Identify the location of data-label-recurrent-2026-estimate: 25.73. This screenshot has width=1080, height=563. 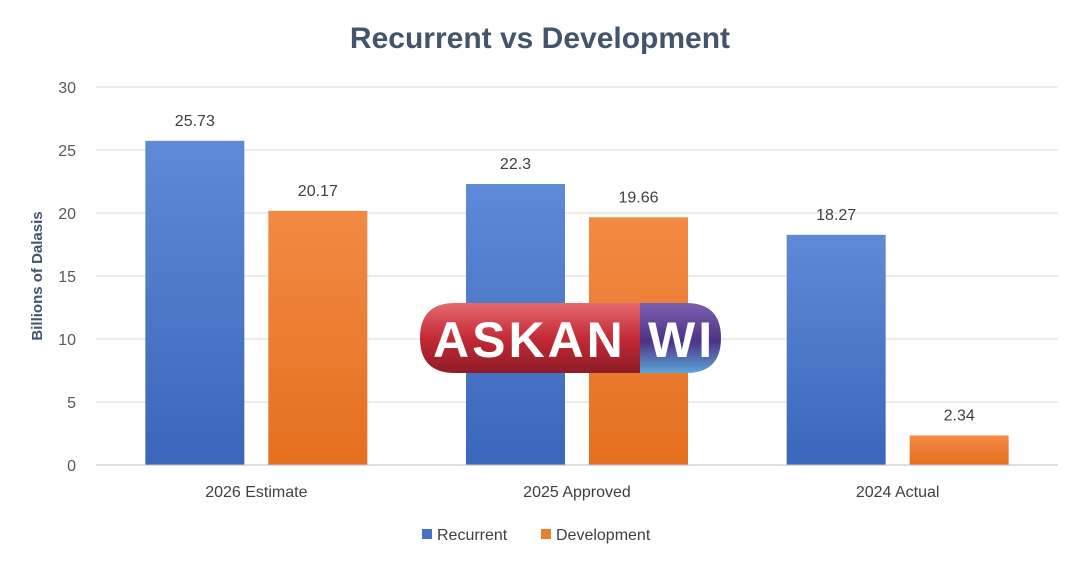
(195, 121).